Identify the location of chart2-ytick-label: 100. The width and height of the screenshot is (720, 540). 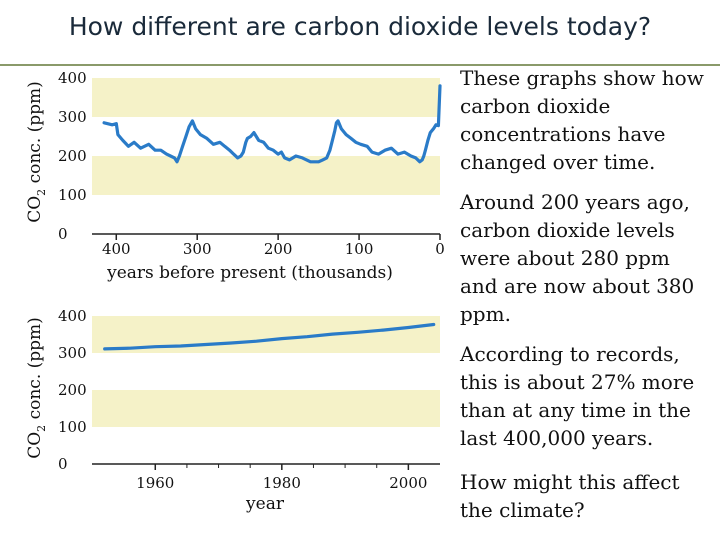
(72, 427).